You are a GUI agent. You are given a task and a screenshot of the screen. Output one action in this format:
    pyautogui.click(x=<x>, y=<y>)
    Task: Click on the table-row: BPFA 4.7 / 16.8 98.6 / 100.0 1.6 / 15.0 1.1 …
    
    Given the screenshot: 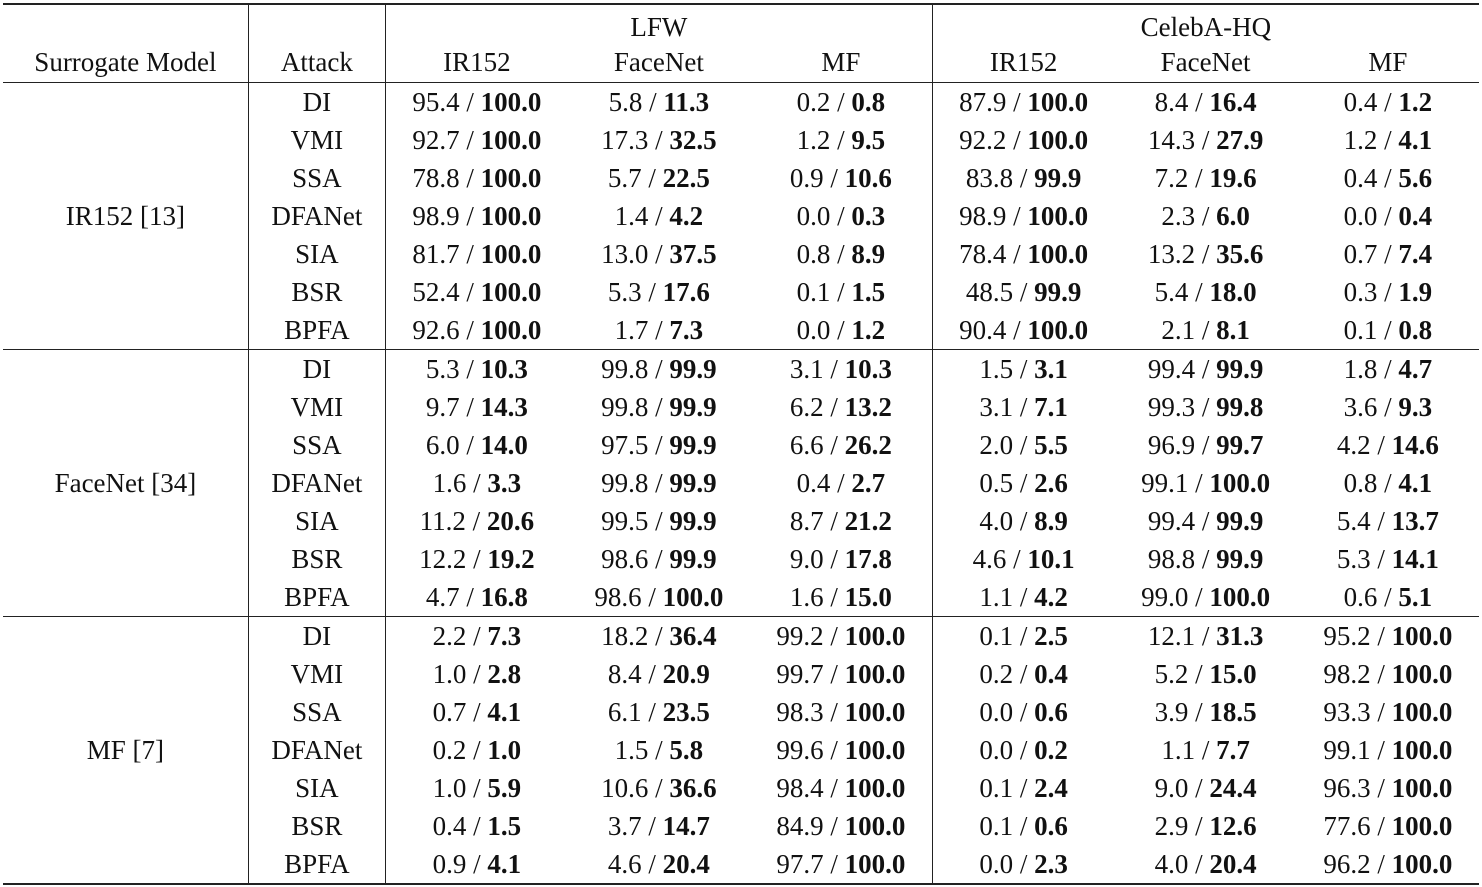 What is the action you would take?
    pyautogui.click(x=741, y=597)
    